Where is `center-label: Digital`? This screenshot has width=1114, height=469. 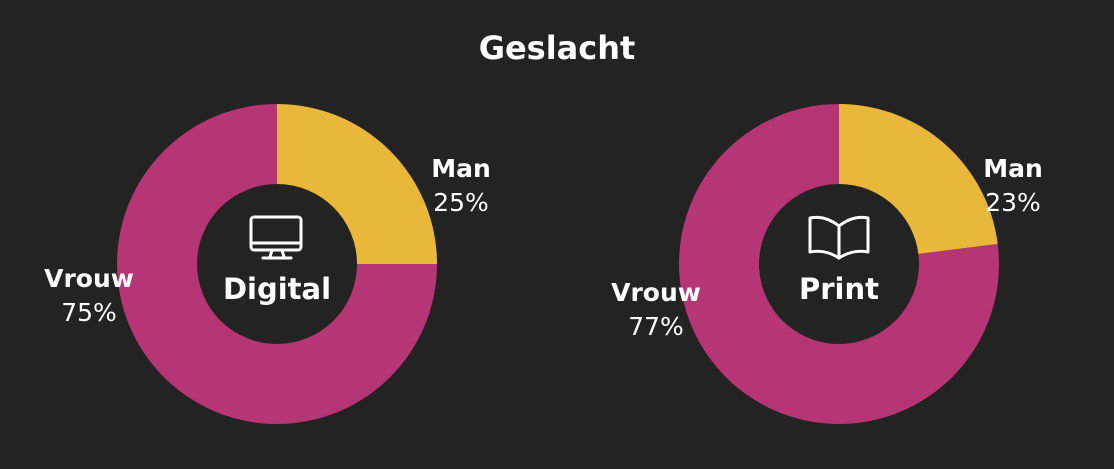
center-label: Digital is located at coordinates (277, 289).